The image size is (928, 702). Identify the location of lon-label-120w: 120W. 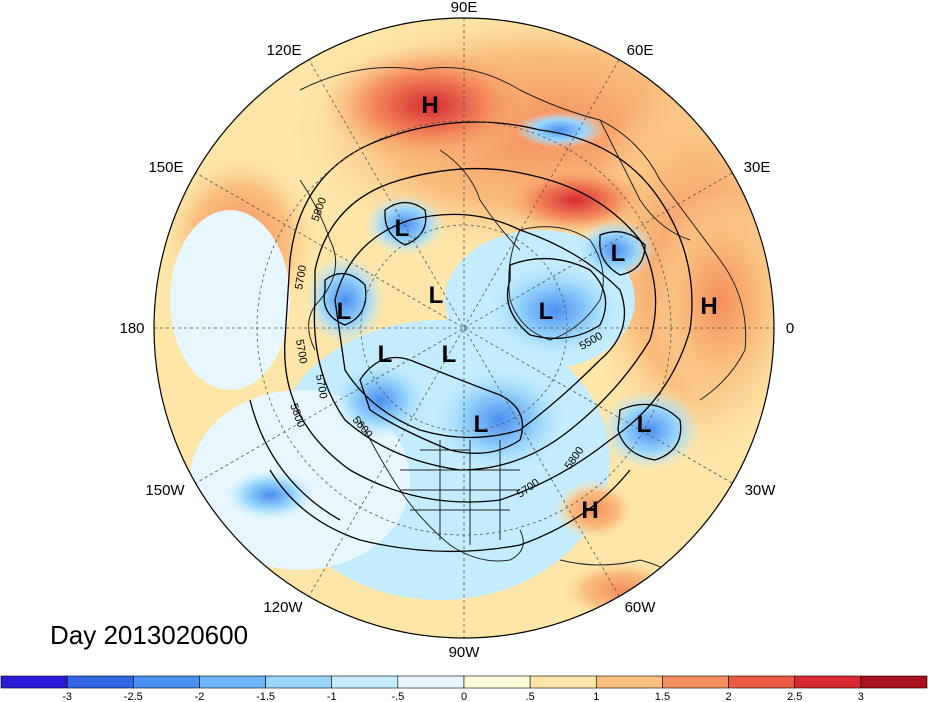
(283, 607).